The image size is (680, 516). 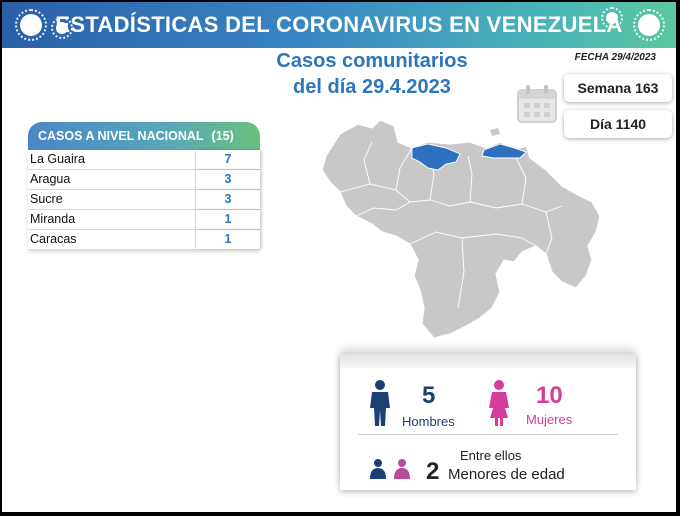 What do you see at coordinates (491, 455) in the screenshot?
I see `minors-intro: Entre ellos` at bounding box center [491, 455].